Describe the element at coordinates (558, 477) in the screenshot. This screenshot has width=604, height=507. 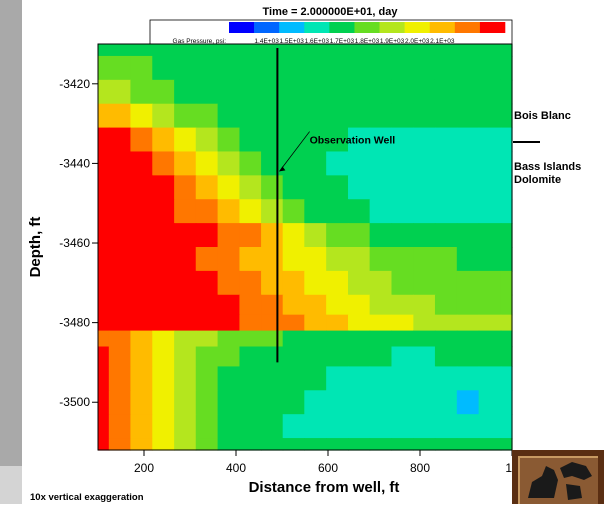
I see `michigan-logo` at that location.